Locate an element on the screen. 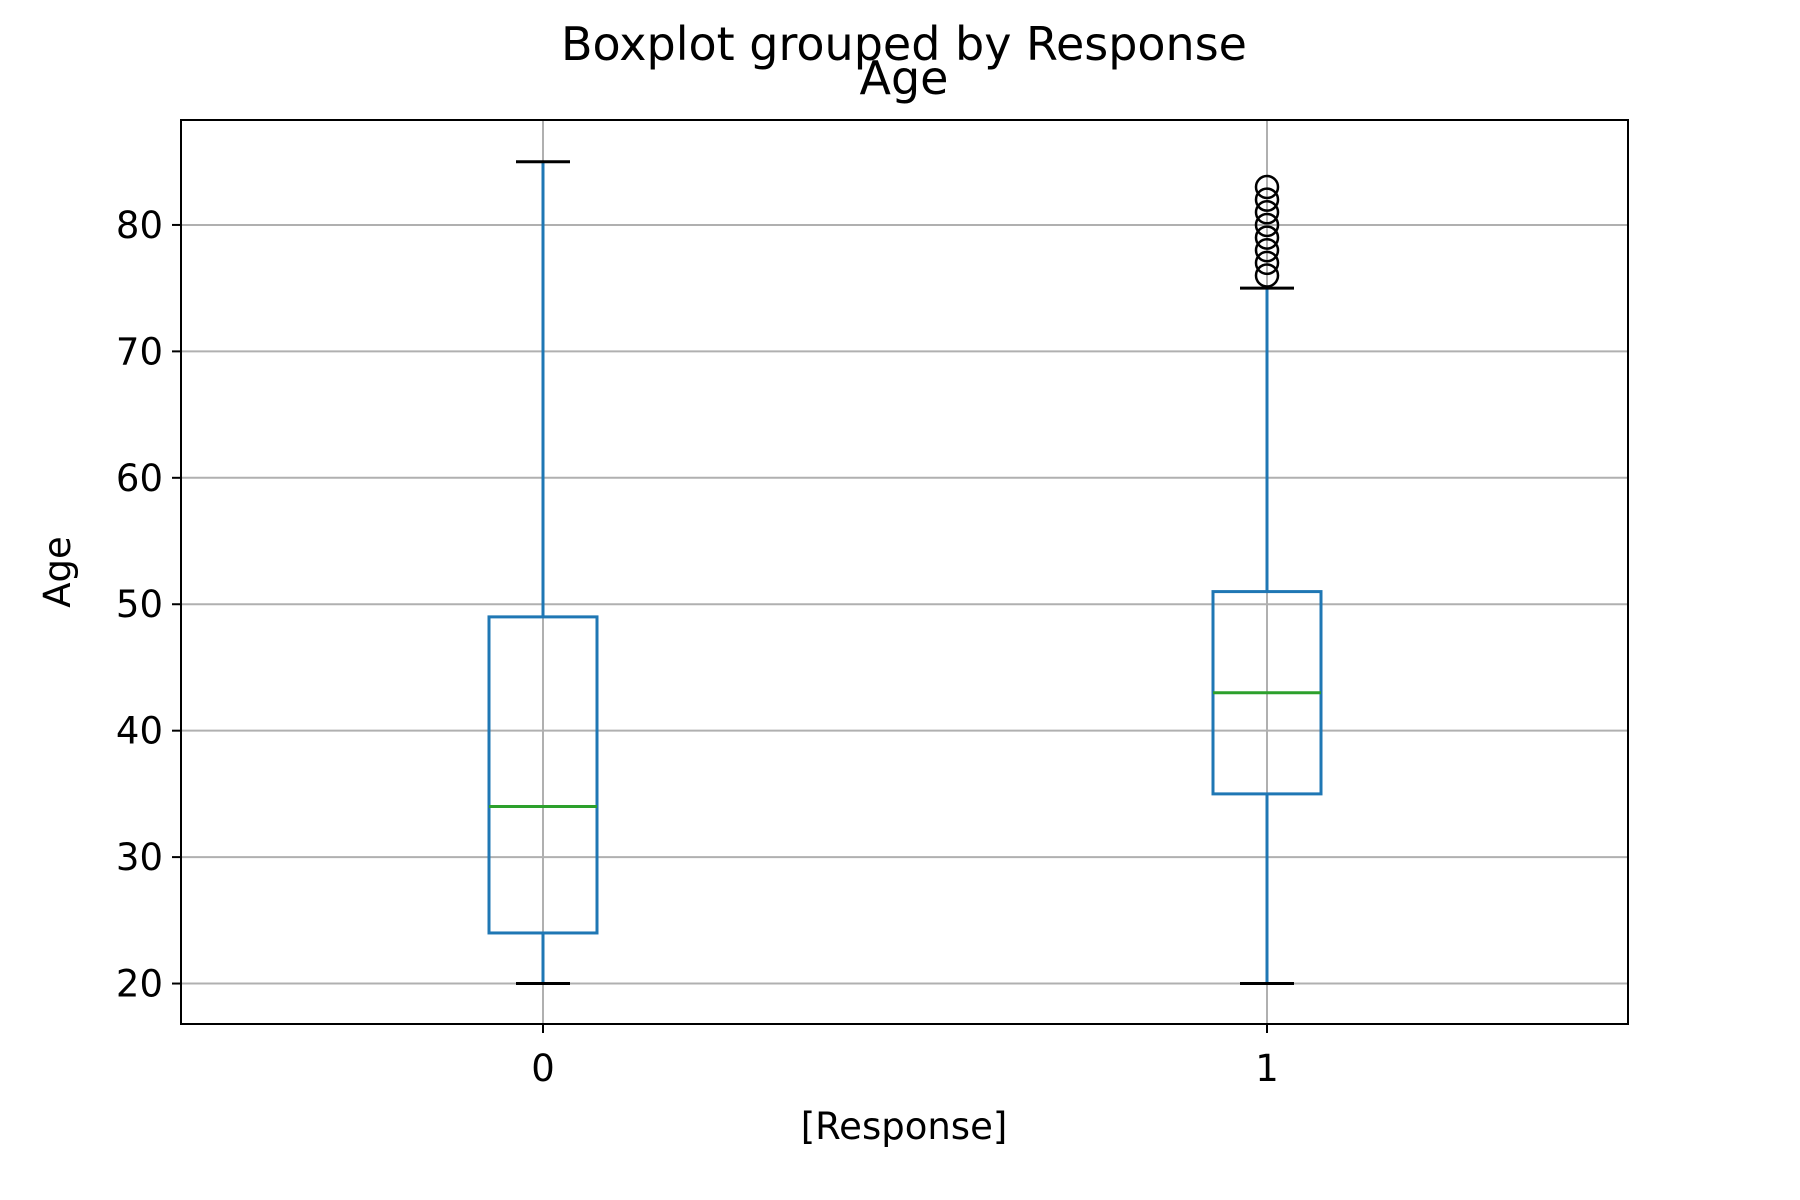  iqr-box is located at coordinates (543, 775).